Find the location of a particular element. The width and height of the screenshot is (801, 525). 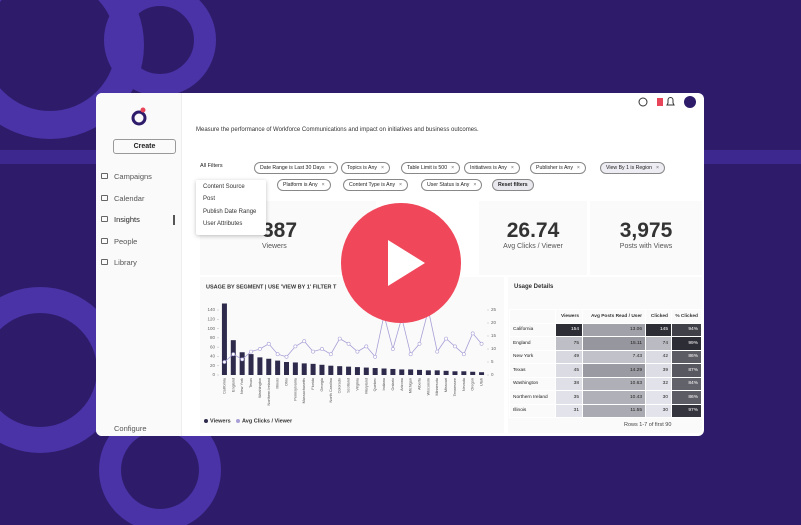

filter-chip: Platform is Any × is located at coordinates (304, 185).